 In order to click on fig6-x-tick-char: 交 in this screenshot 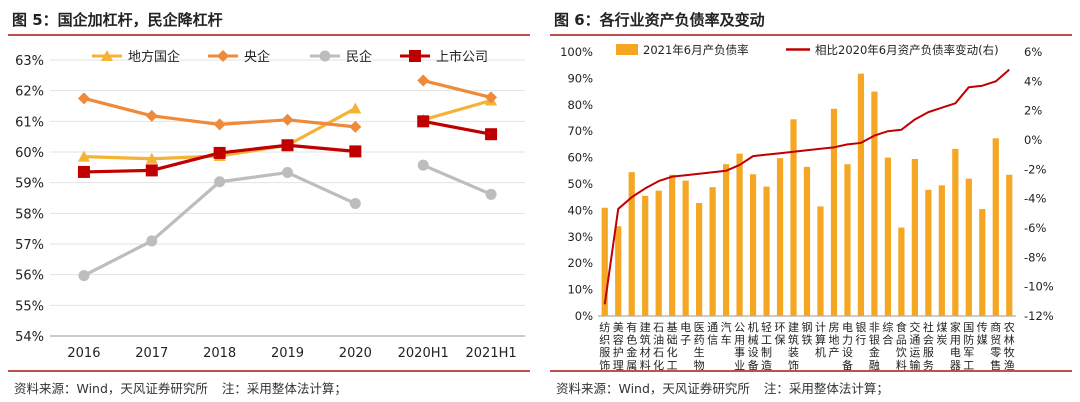, I will do `click(914, 327)`.